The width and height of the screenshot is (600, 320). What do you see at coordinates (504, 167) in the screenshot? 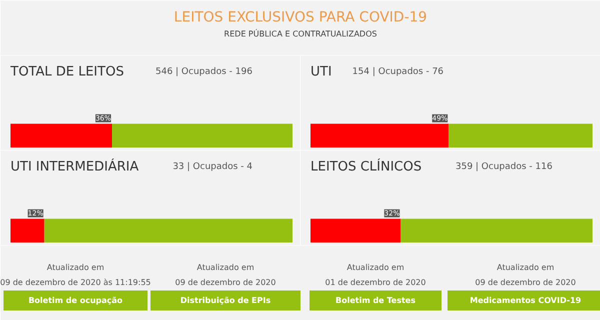
I see `chart-subtitle: 359 | Ocupados - 116` at bounding box center [504, 167].